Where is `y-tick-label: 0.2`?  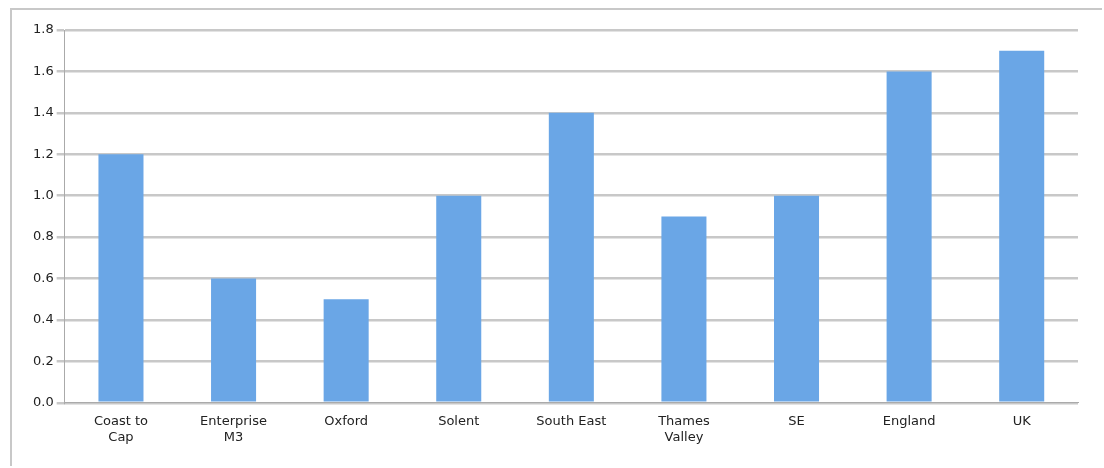 y-tick-label: 0.2 is located at coordinates (43, 360).